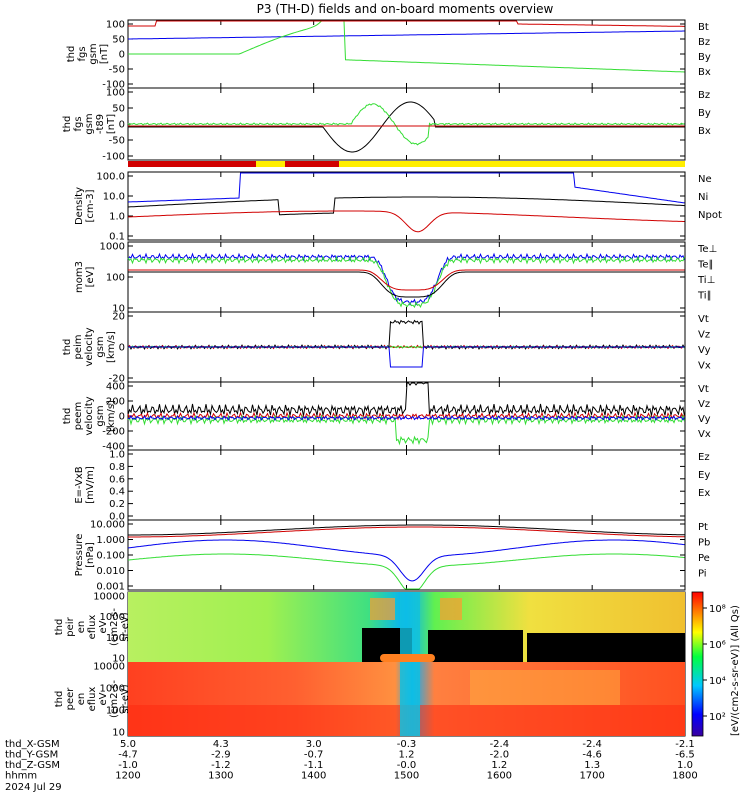 The image size is (750, 800). I want to click on panel-efield-ylabel-line: [mV/m], so click(90, 485).